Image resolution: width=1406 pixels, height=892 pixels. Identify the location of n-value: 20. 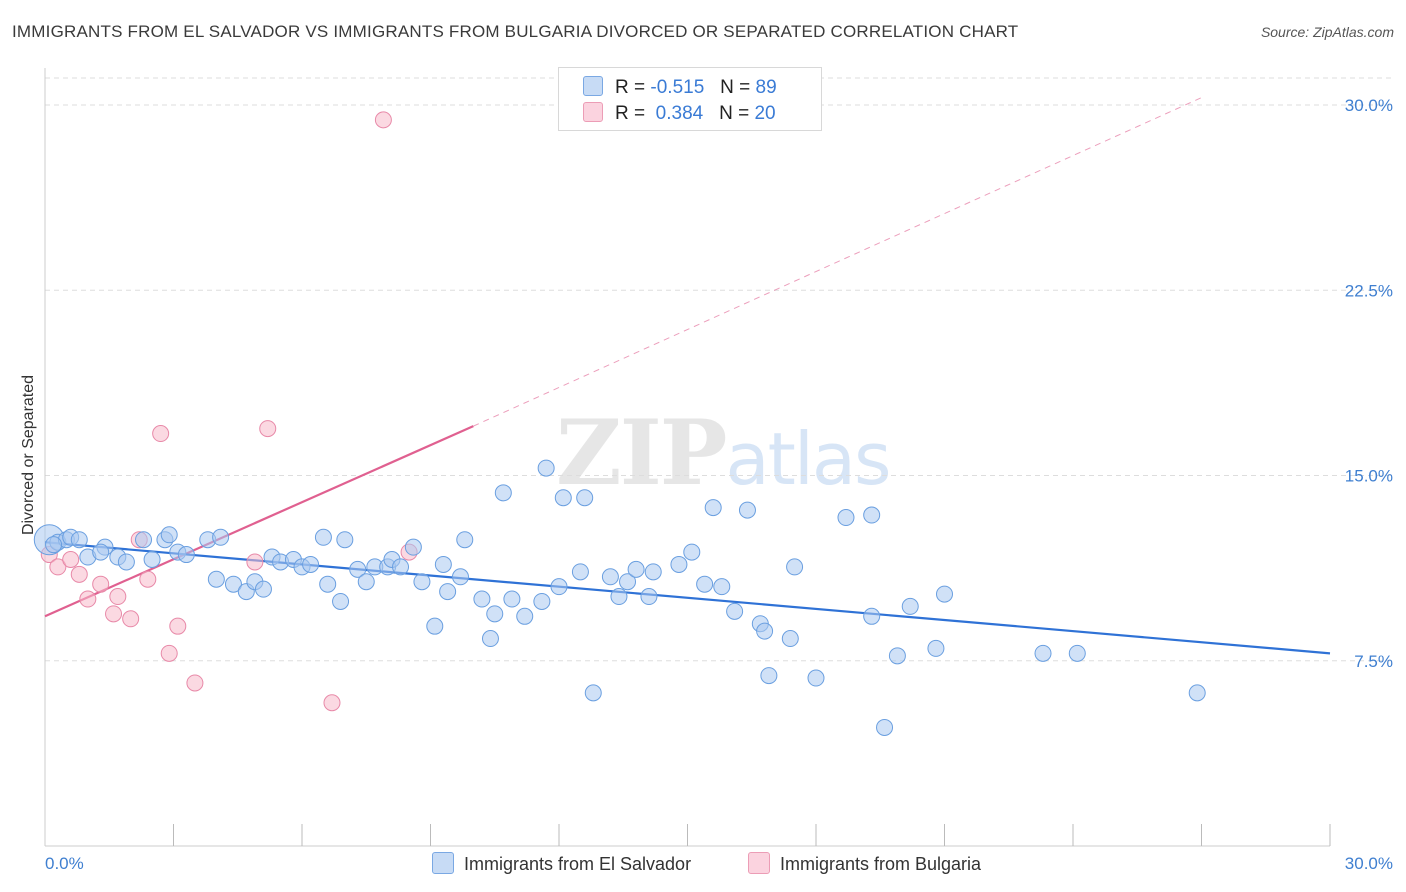
(765, 113).